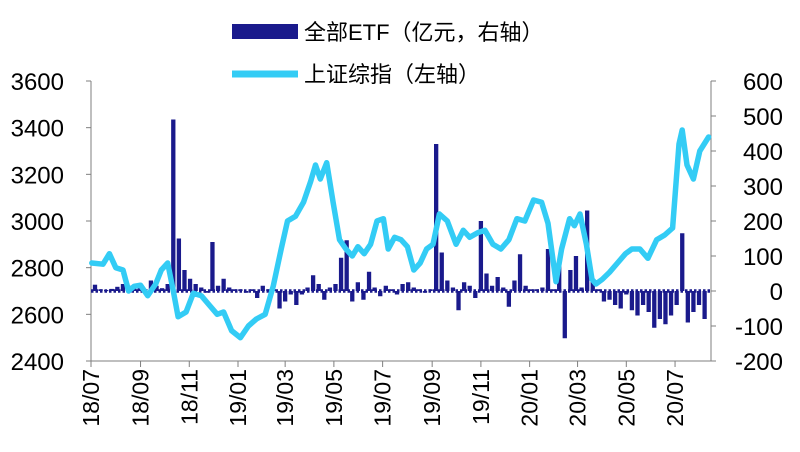 Image resolution: width=800 pixels, height=452 pixels. What do you see at coordinates (91, 398) in the screenshot?
I see `x-tick-label: 18/07` at bounding box center [91, 398].